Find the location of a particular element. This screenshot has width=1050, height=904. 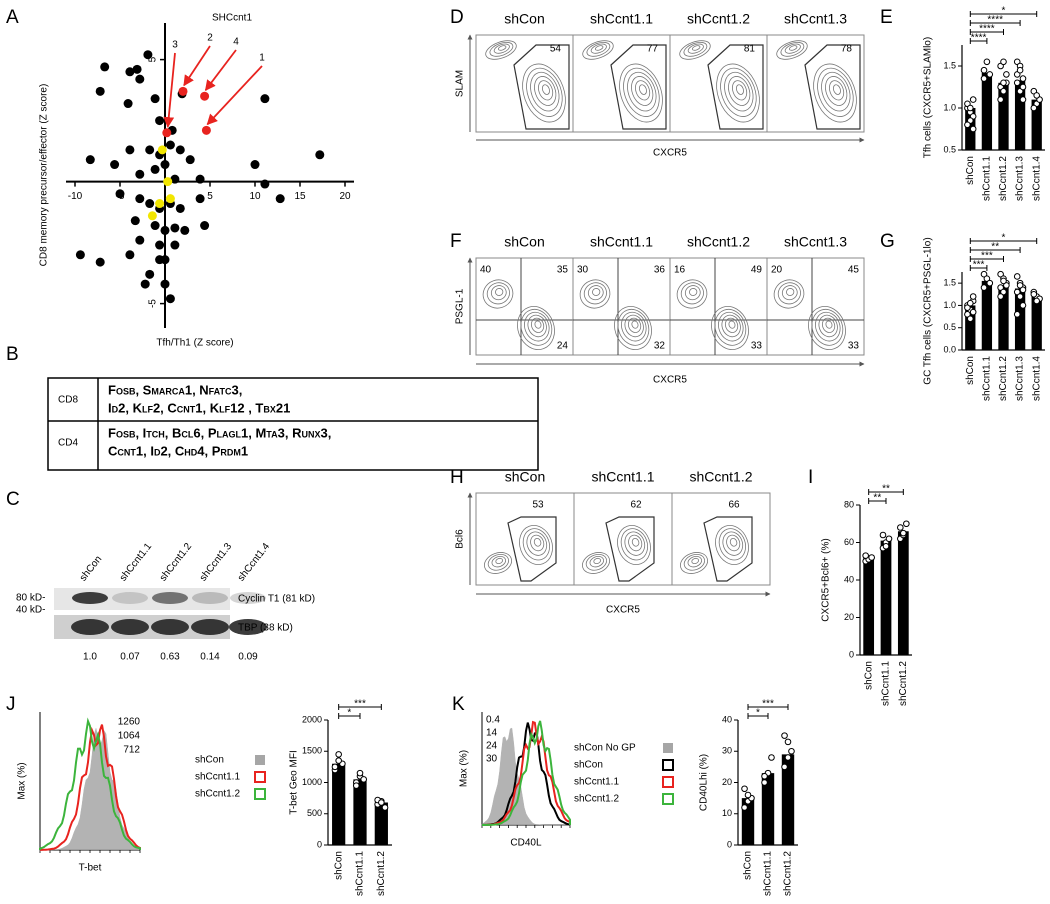

y-tick-label: 500 is located at coordinates (314, 813).